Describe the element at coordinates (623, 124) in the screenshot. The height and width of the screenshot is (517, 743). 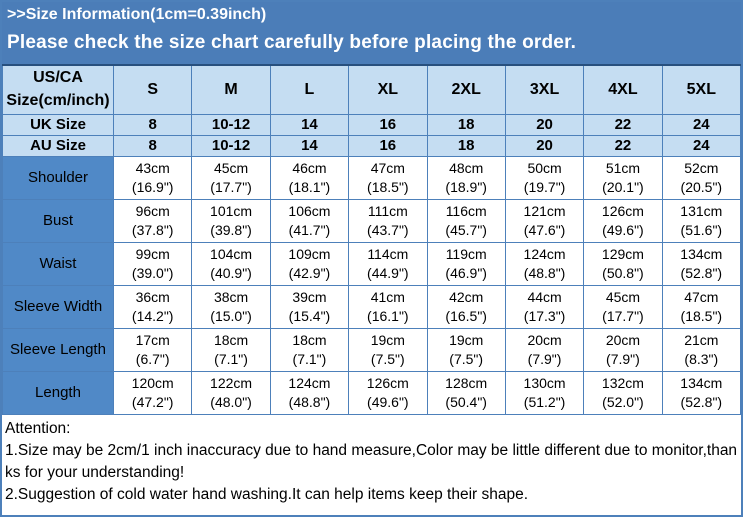
I see `size-value-cell: 22` at that location.